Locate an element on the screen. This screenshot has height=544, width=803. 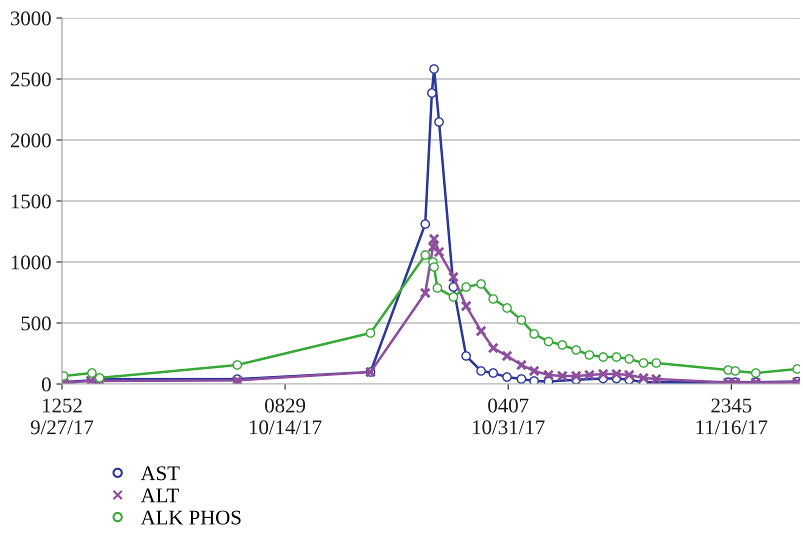
x-tick-label: 0829 10/14/17 is located at coordinates (286, 416).